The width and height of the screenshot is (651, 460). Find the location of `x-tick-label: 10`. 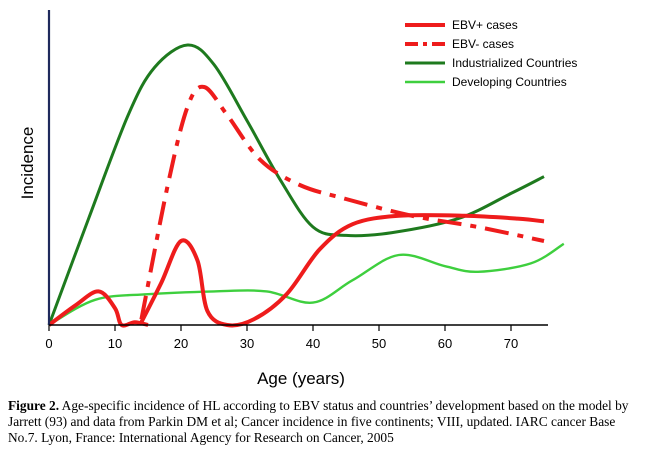

x-tick-label: 10 is located at coordinates (115, 343).